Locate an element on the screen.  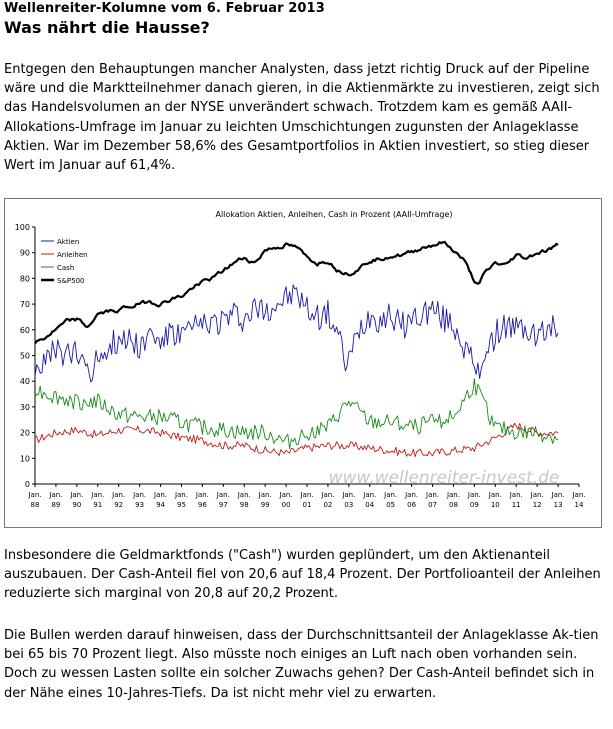
x-tick-label-year: 07 is located at coordinates (432, 505).